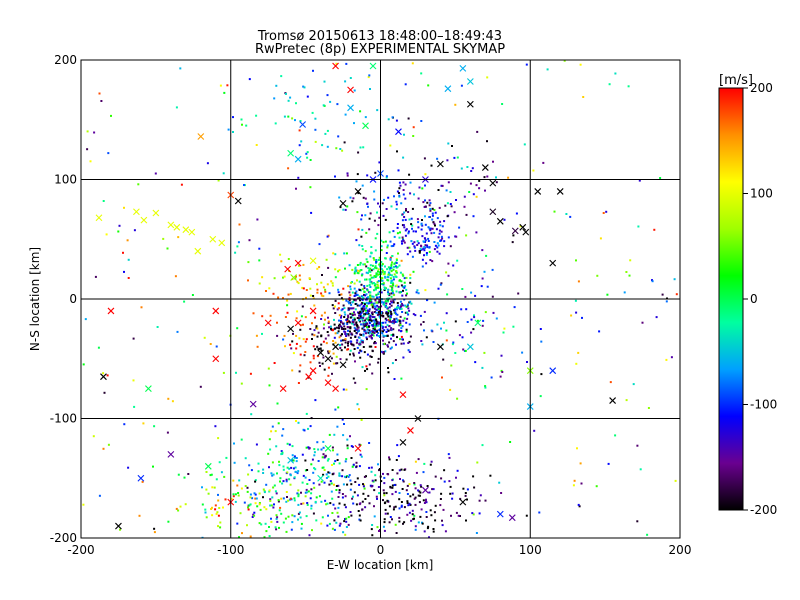 The image size is (800, 600). Describe the element at coordinates (335, 389) in the screenshot. I see `cross-marker` at that location.